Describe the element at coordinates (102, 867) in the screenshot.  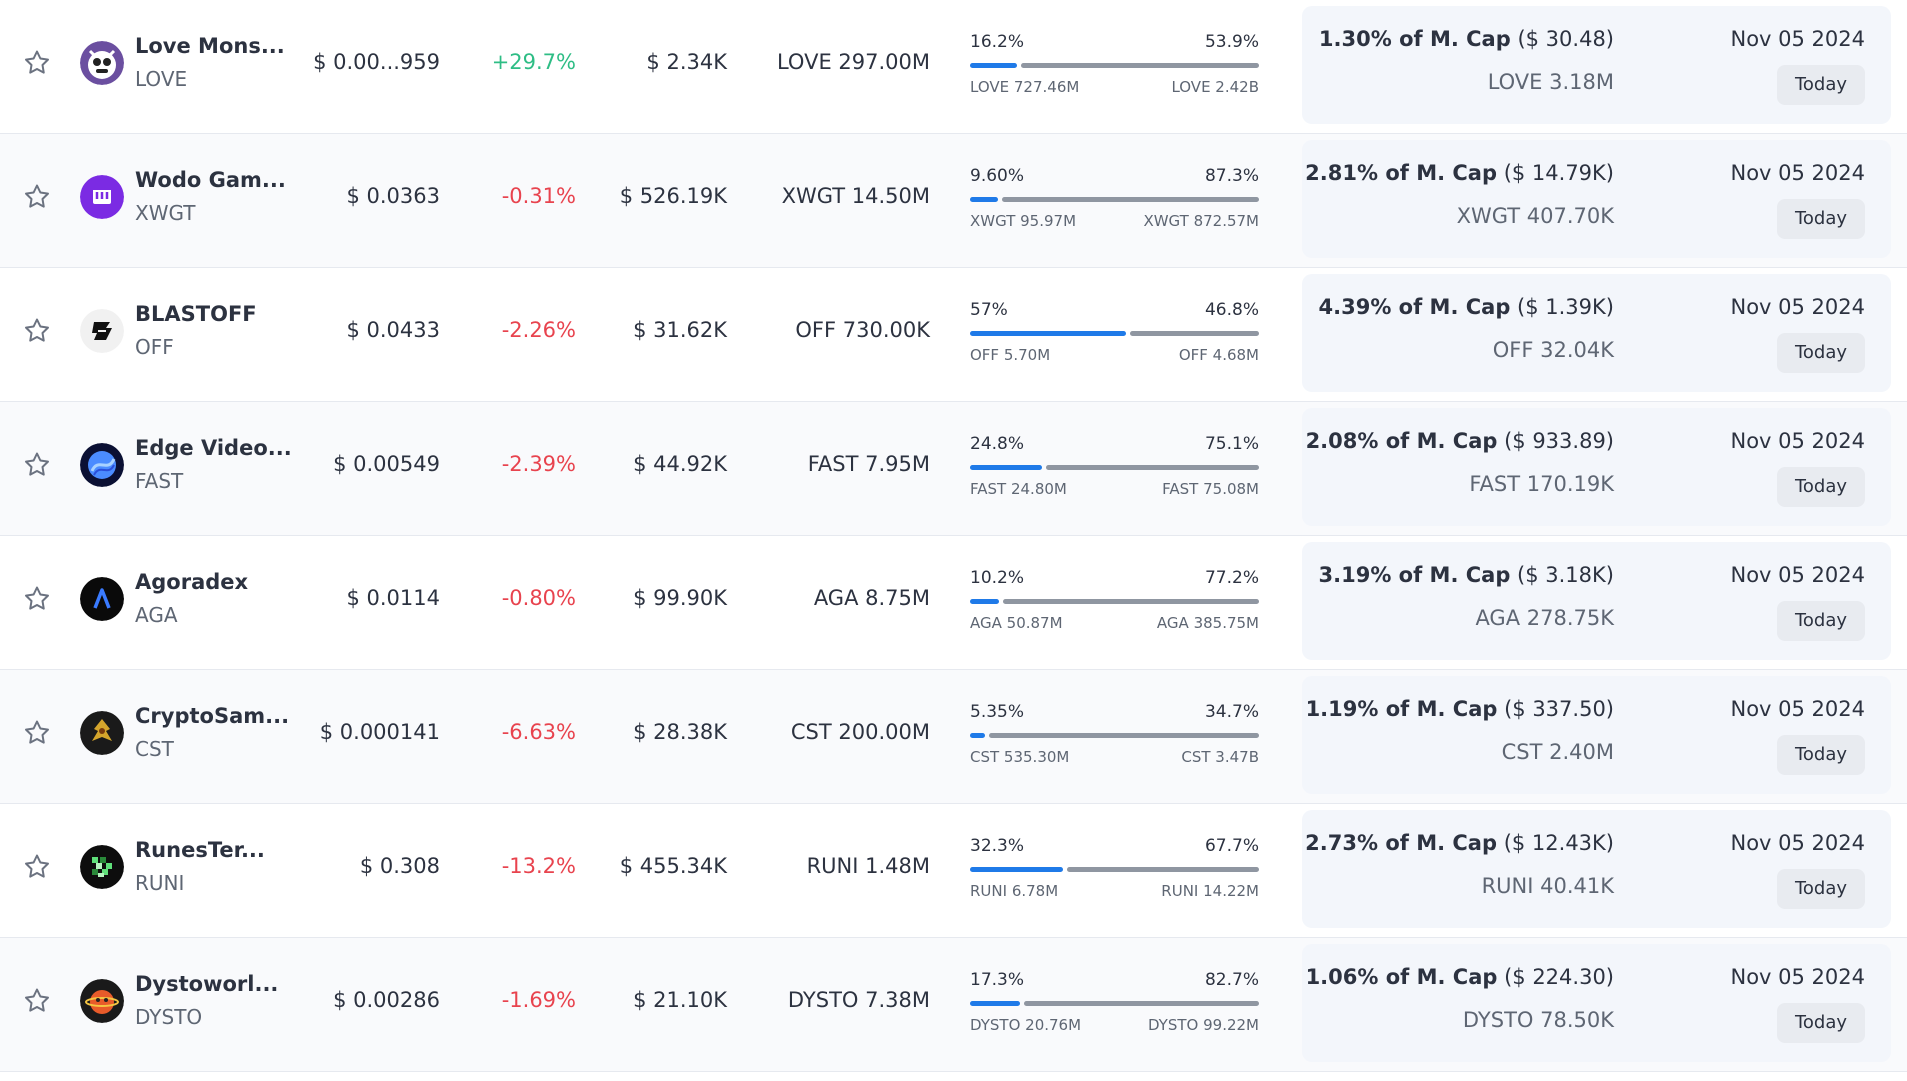
I see `runesterminal-logo` at that location.